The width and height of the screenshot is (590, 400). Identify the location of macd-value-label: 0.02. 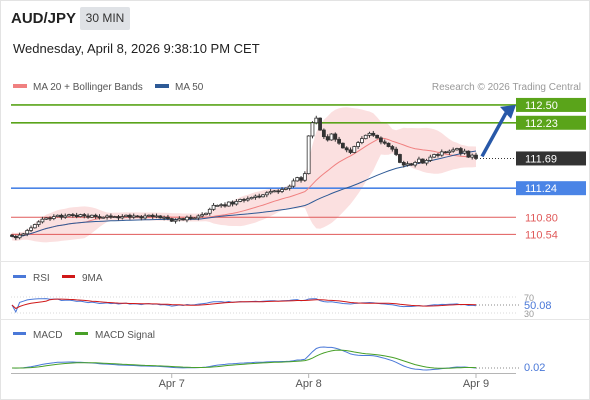
(534, 368).